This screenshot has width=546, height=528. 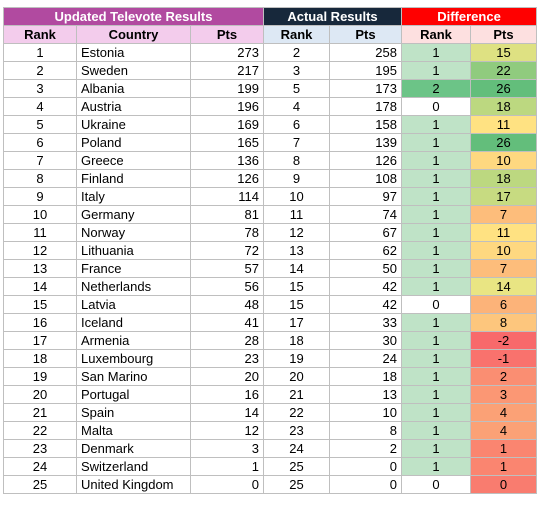 What do you see at coordinates (40, 484) in the screenshot?
I see `rank-cell: 25` at bounding box center [40, 484].